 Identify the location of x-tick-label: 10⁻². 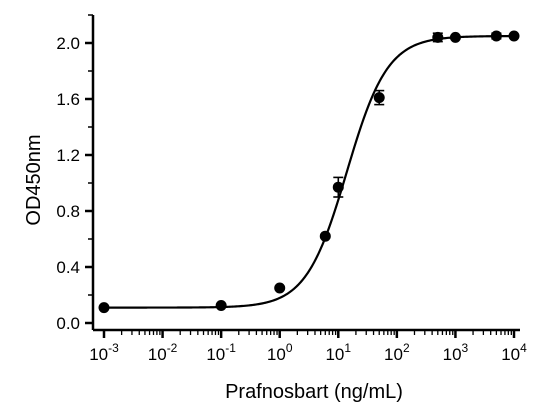
(163, 352).